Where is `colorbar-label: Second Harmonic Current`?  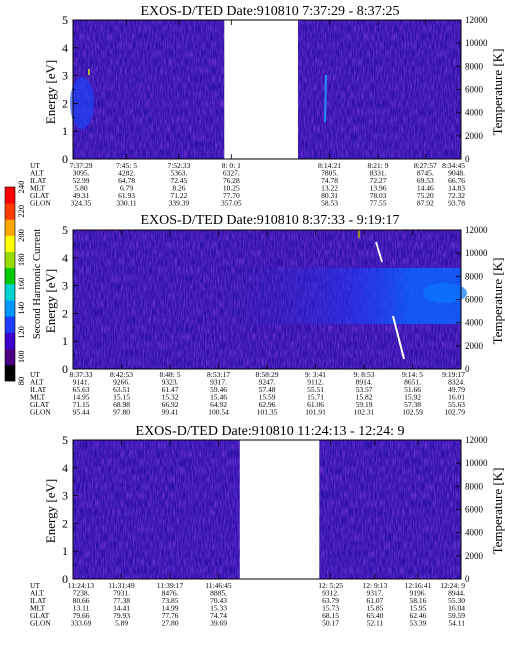
colorbar-label: Second Harmonic Current is located at coordinates (37, 284).